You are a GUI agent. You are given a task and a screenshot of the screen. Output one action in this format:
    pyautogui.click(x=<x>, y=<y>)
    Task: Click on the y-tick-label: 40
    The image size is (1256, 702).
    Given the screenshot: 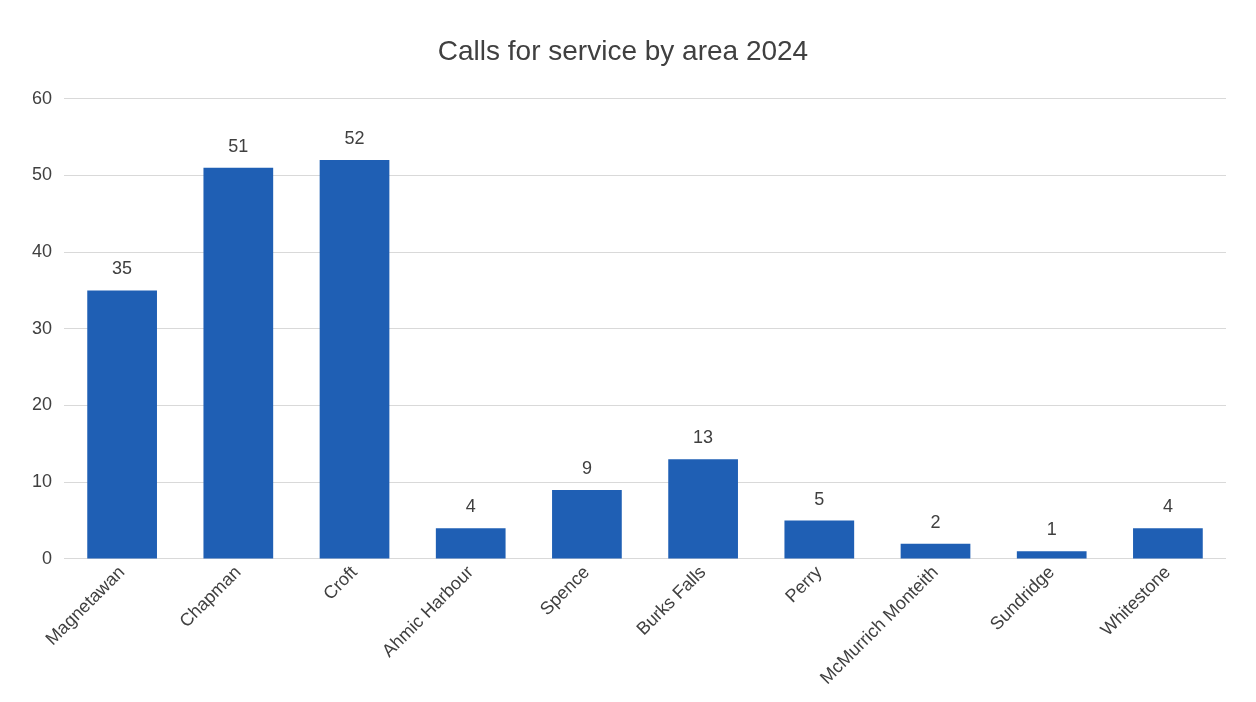 What is the action you would take?
    pyautogui.click(x=42, y=251)
    